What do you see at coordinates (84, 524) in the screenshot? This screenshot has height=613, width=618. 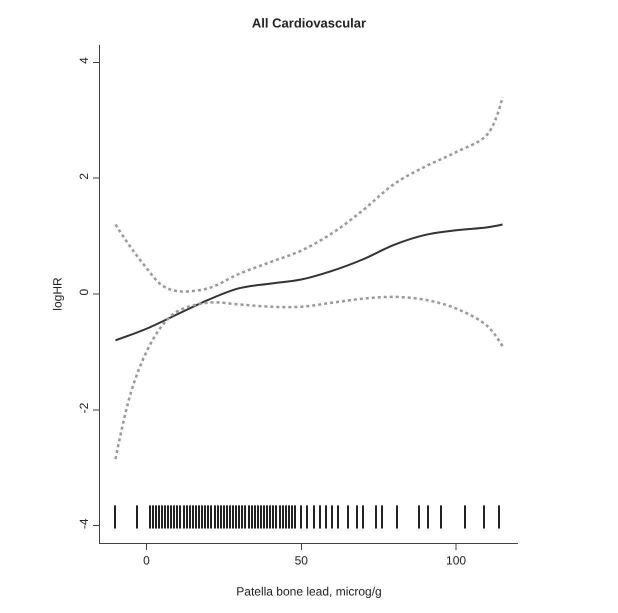 I see `y-tick-label: -4` at bounding box center [84, 524].